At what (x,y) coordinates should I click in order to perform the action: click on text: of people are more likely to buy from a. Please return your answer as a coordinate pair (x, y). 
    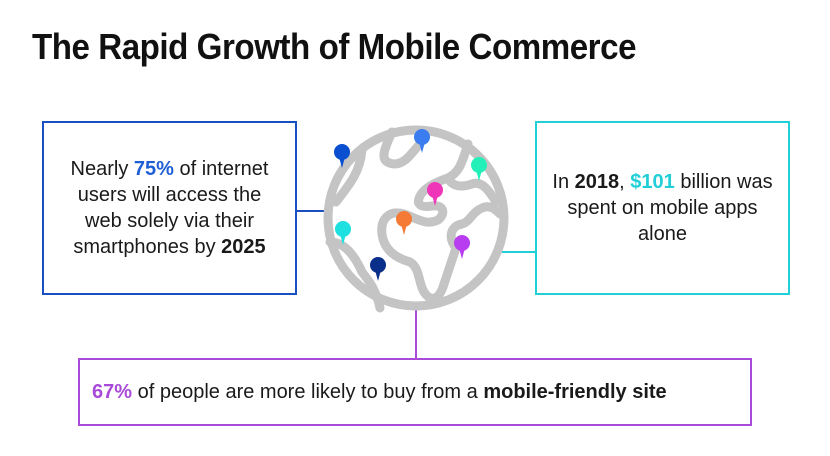
    Looking at the image, I should click on (308, 392).